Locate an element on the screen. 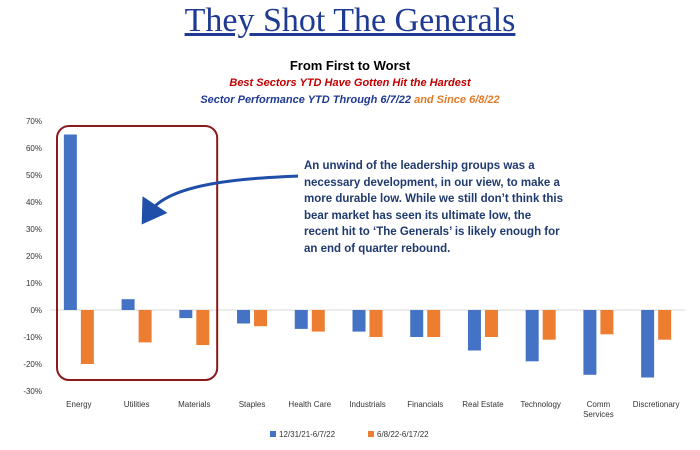 The image size is (700, 450). y-tick-label: -20% is located at coordinates (32, 364).